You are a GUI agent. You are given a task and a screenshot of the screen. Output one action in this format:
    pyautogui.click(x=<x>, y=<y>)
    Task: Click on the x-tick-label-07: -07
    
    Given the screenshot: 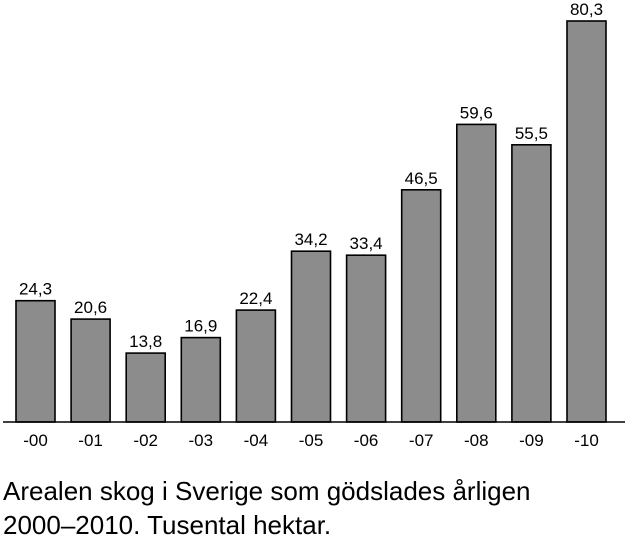 What is the action you would take?
    pyautogui.click(x=421, y=440)
    